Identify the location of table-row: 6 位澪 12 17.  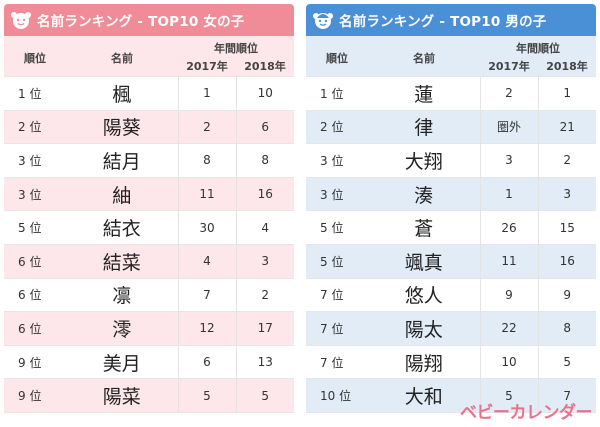
(149, 328).